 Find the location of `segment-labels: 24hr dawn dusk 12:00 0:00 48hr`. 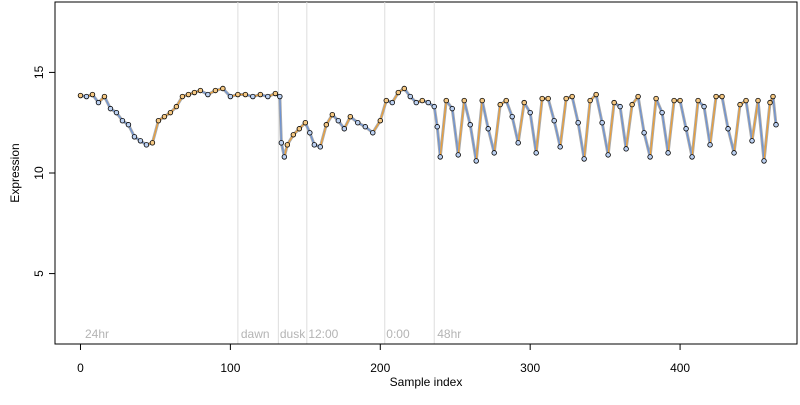

segment-labels: 24hr dawn dusk 12:00 0:00 48hr is located at coordinates (273, 334).